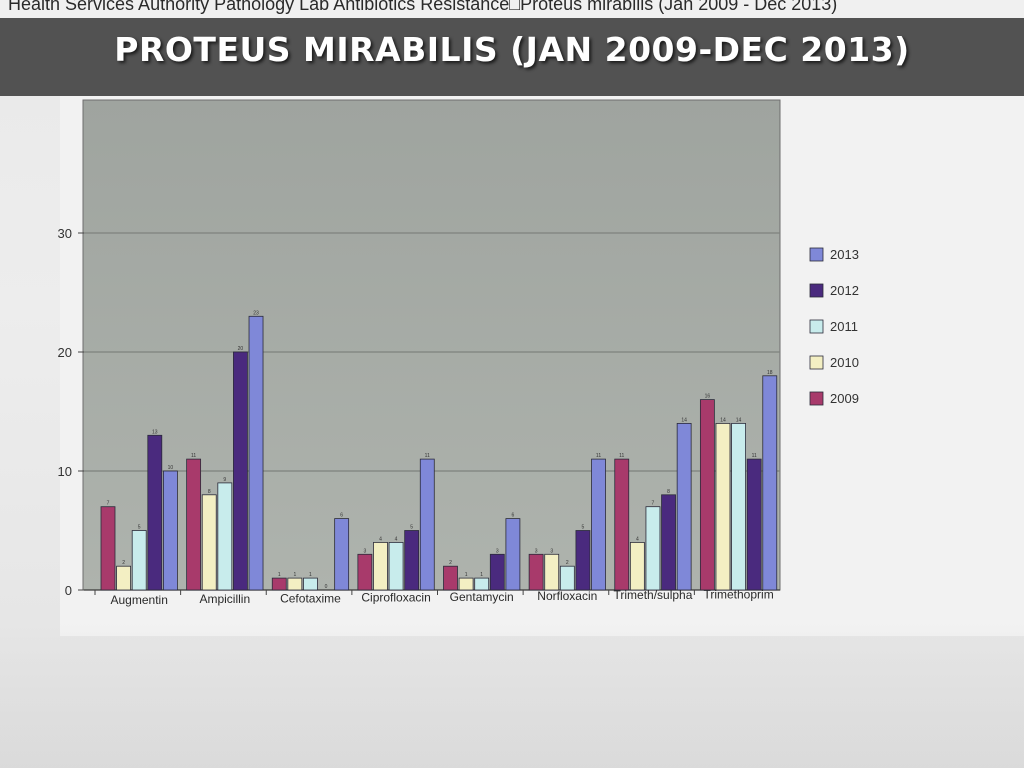 The image size is (1024, 768). What do you see at coordinates (224, 599) in the screenshot?
I see `x-category-label: Ampicillin` at bounding box center [224, 599].